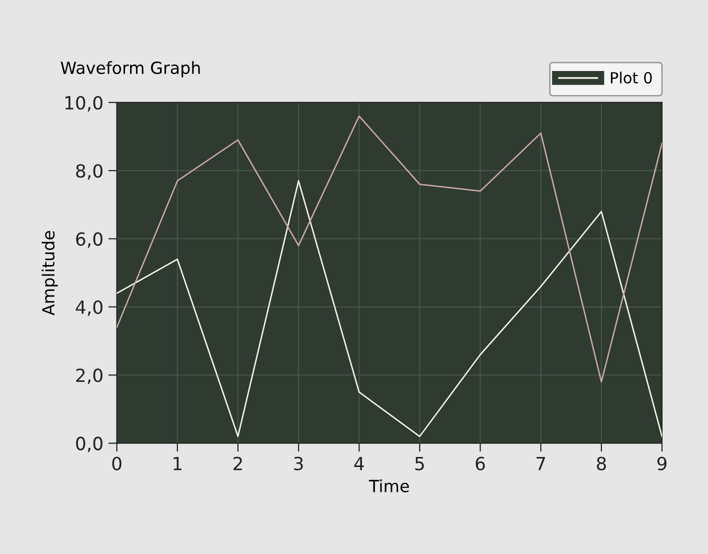  I want to click on y-tick-label: 0,0, so click(89, 444).